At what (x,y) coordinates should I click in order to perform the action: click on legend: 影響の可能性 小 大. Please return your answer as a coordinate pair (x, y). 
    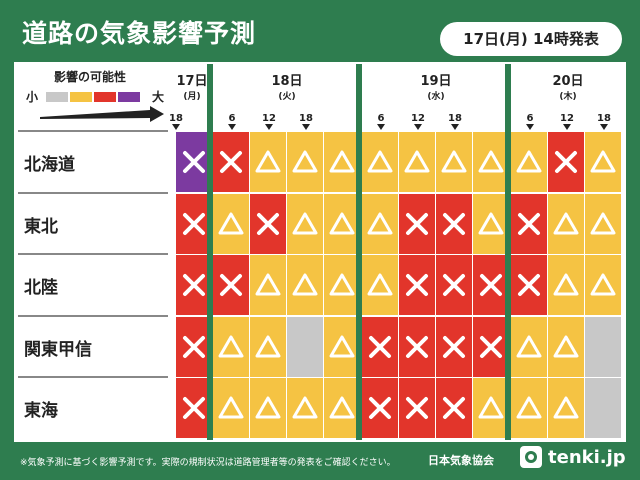
    Looking at the image, I should click on (94, 96).